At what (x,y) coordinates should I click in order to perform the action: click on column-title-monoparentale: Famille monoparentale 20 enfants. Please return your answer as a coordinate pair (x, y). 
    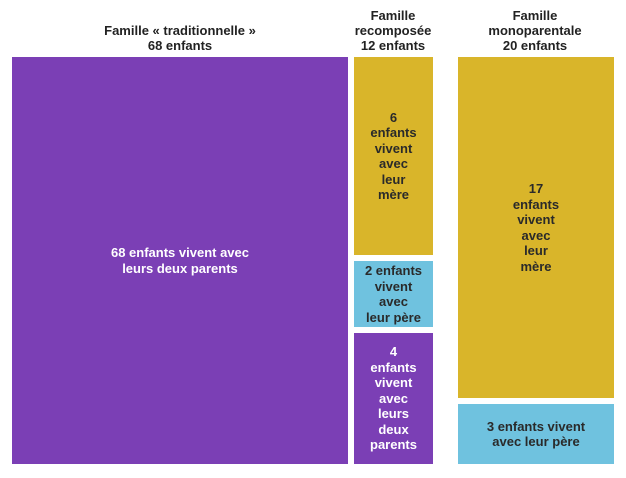
    Looking at the image, I should click on (535, 30).